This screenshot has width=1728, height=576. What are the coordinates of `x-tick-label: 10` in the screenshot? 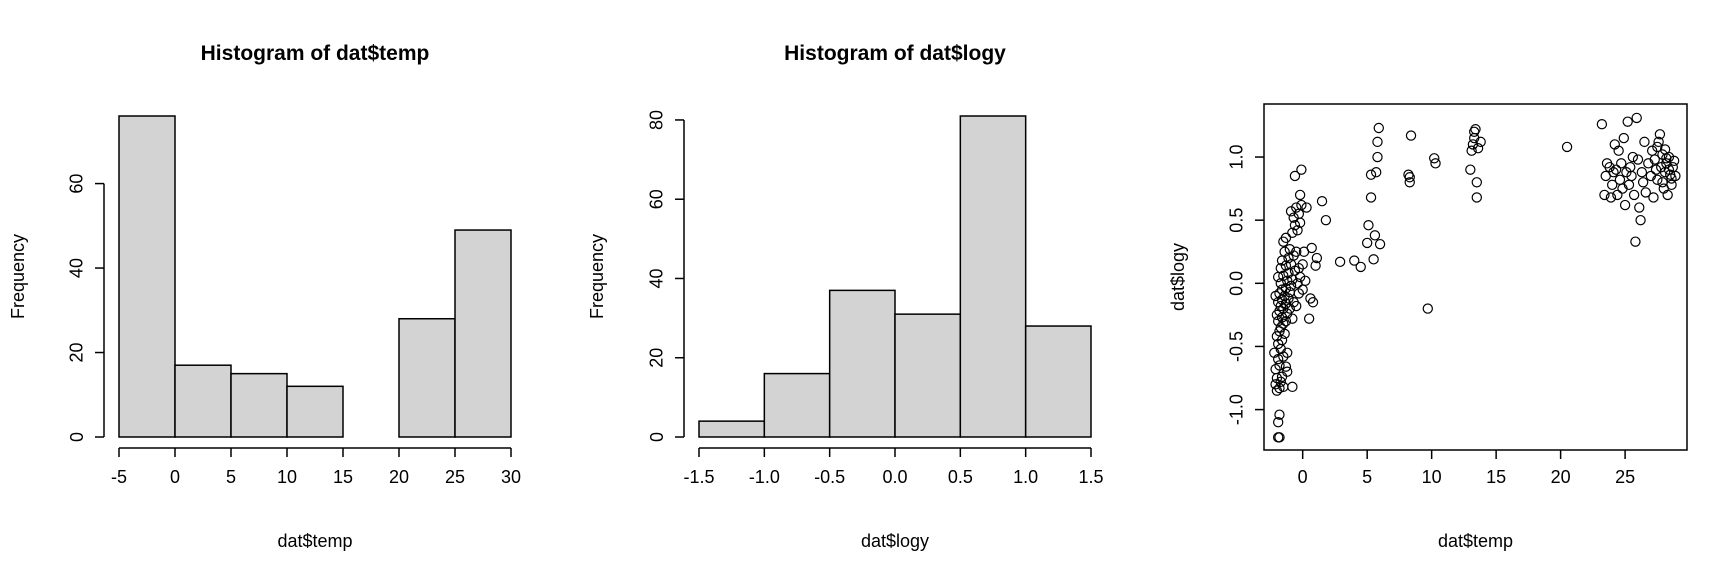 It's located at (287, 477).